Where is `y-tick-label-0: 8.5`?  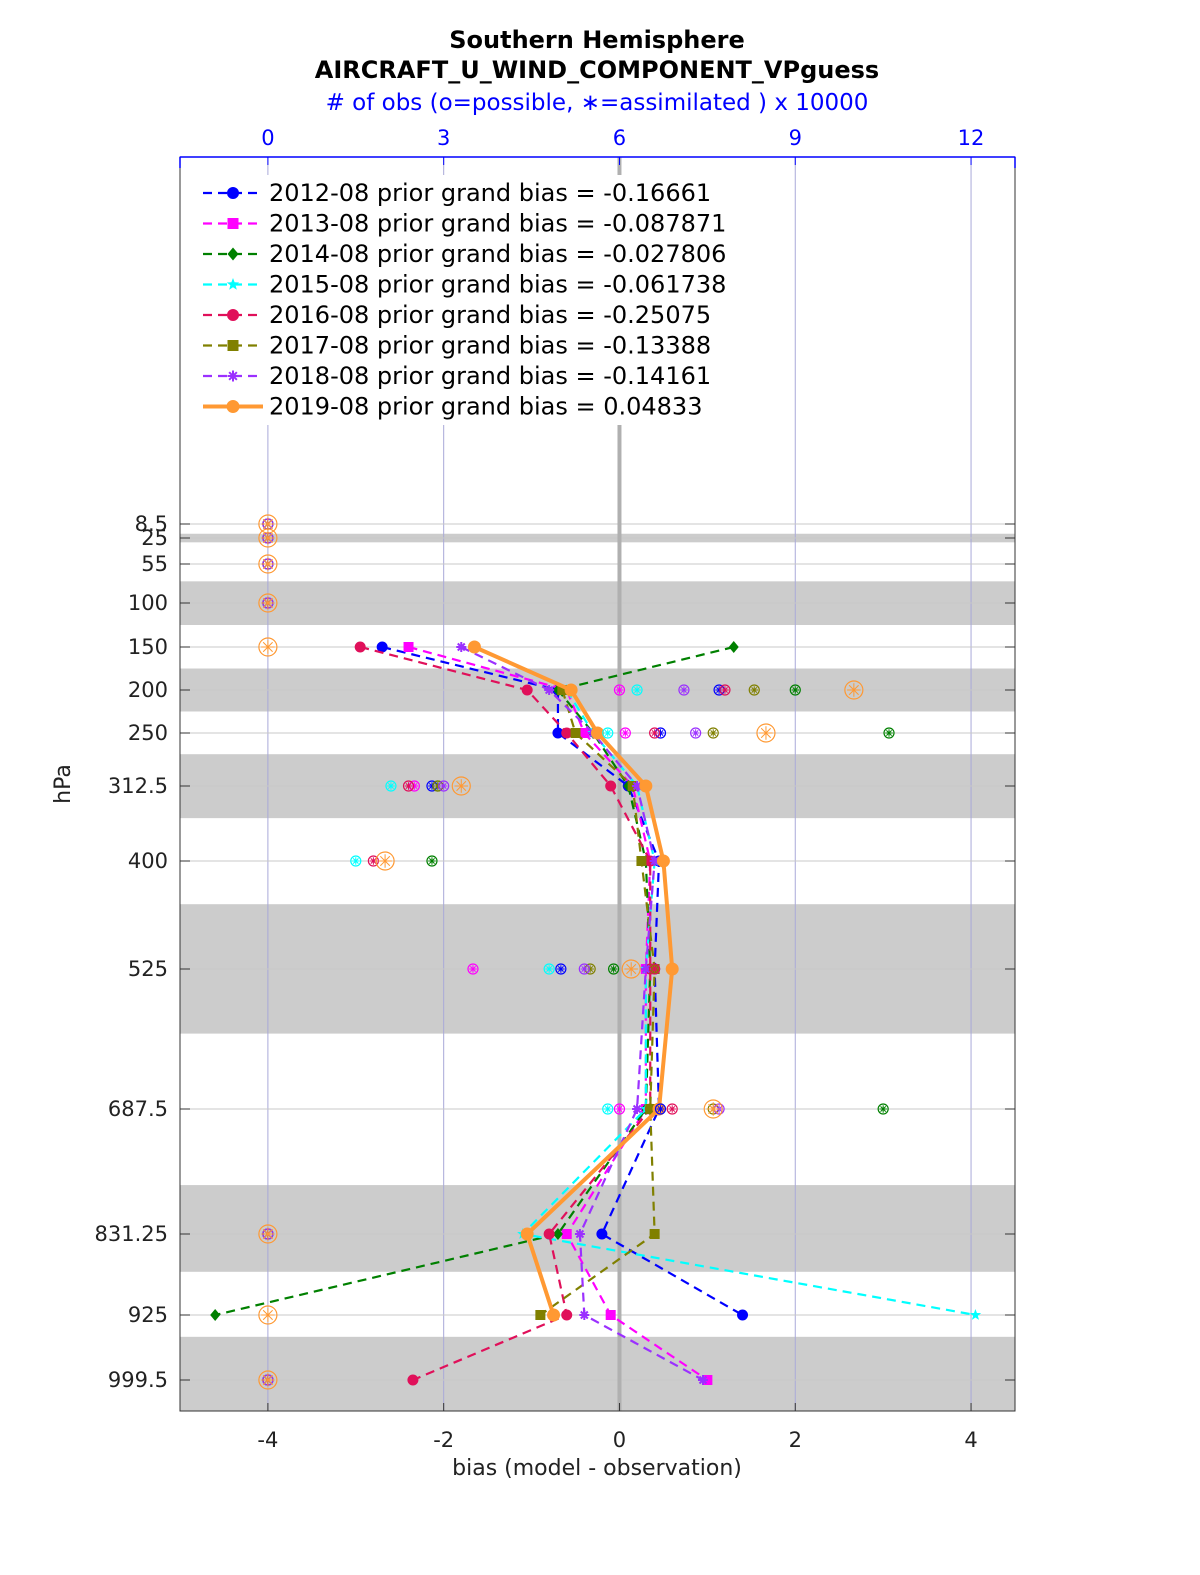 y-tick-label-0: 8.5 is located at coordinates (151, 524).